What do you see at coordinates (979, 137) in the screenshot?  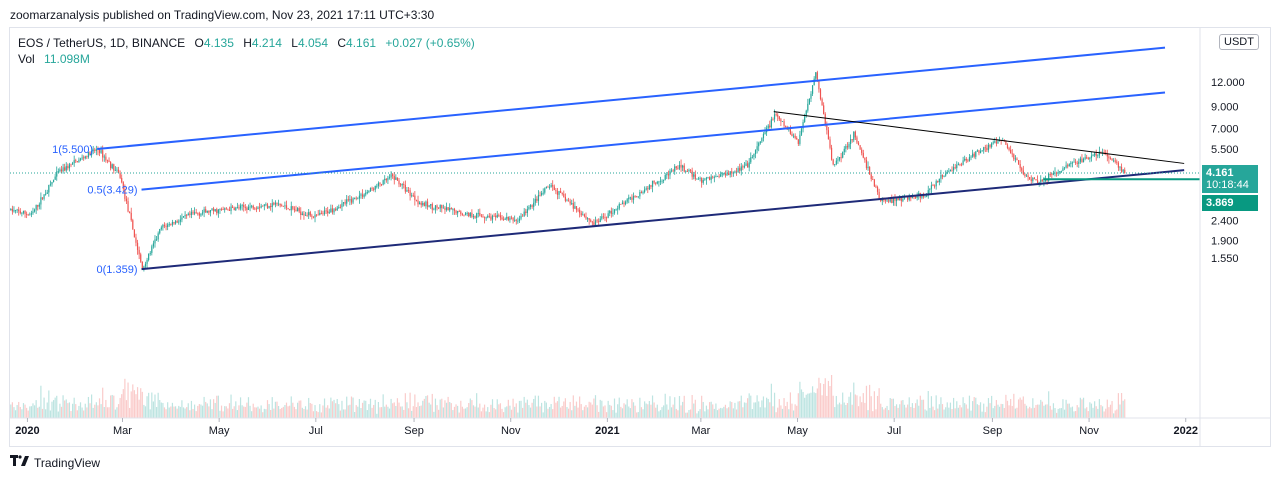 I see `resistance-trendline` at bounding box center [979, 137].